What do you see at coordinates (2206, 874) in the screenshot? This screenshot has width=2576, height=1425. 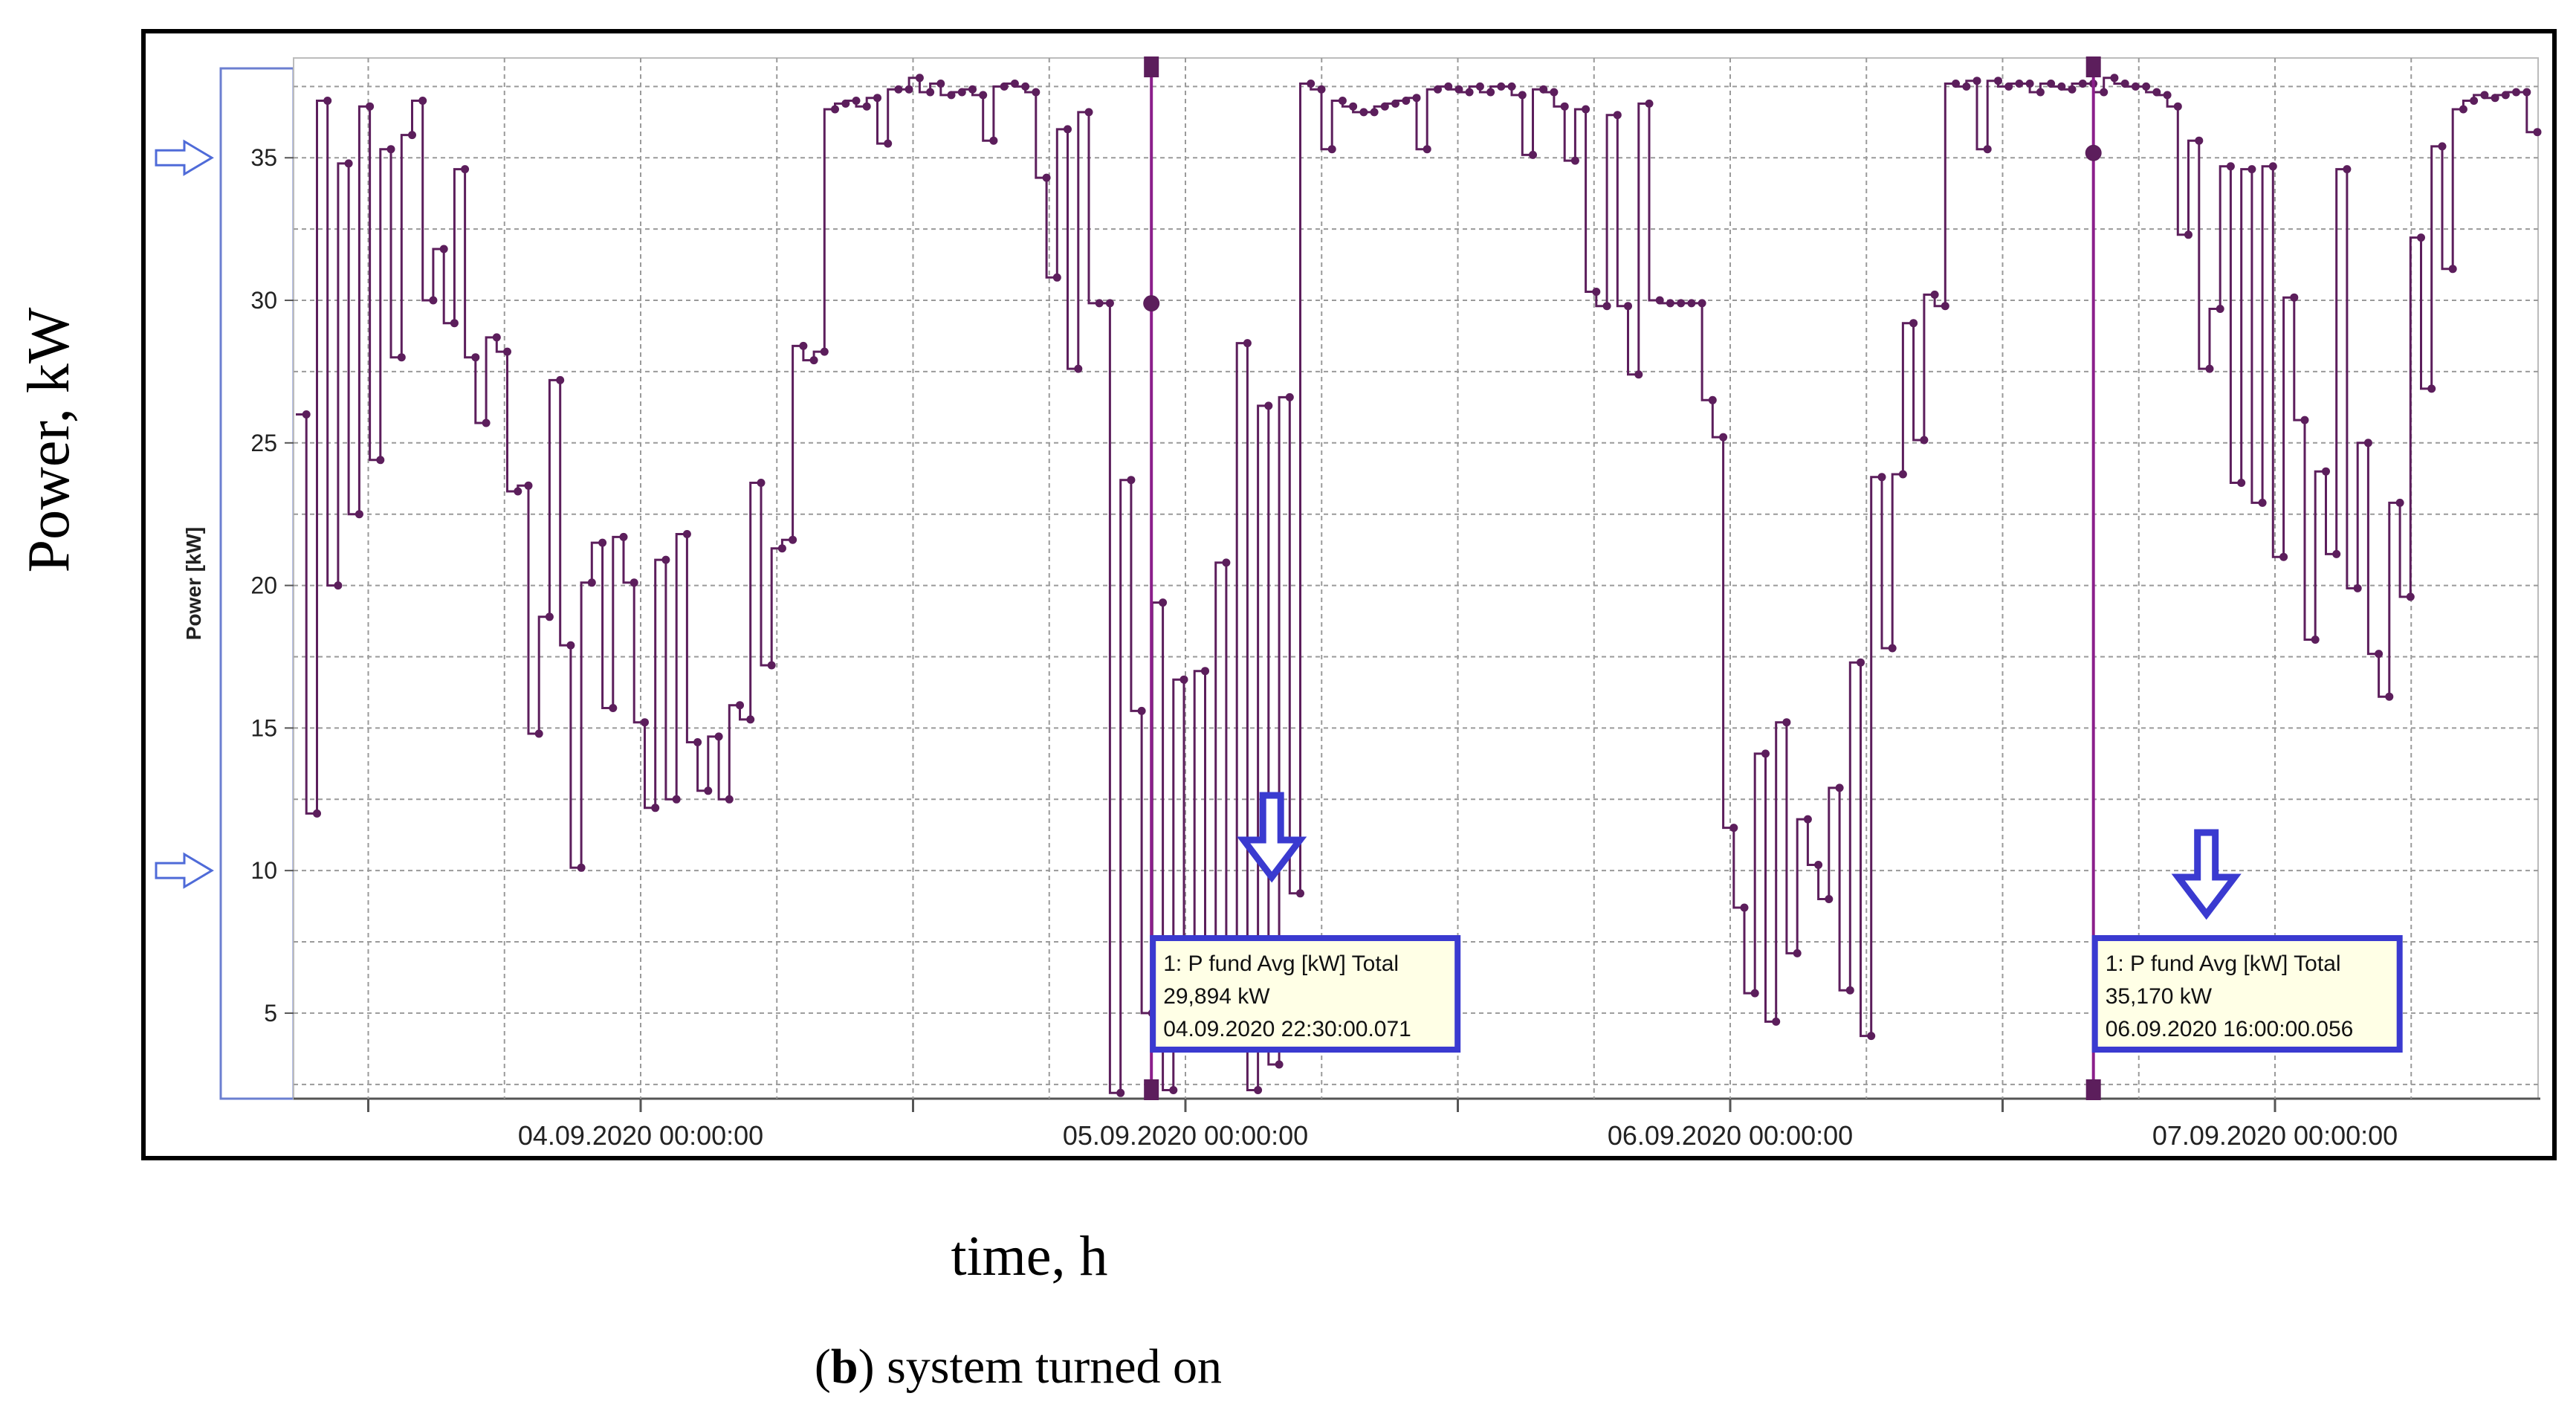 I see `down-arrow-icon` at bounding box center [2206, 874].